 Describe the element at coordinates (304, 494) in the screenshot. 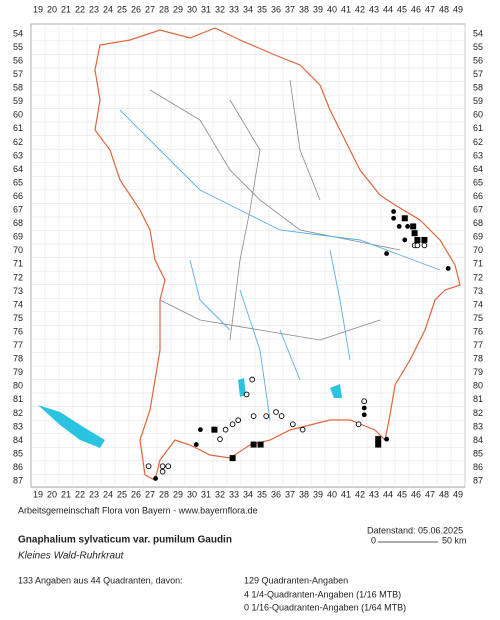

I see `column-label: 38` at that location.